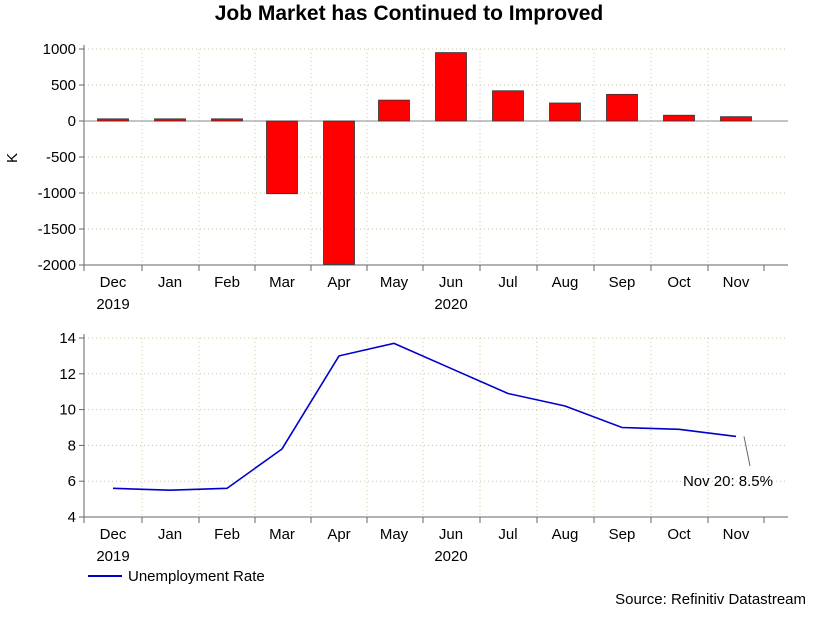  Describe the element at coordinates (728, 481) in the screenshot. I see `annotation-nov-20: Nov 20: 8.5%` at that location.